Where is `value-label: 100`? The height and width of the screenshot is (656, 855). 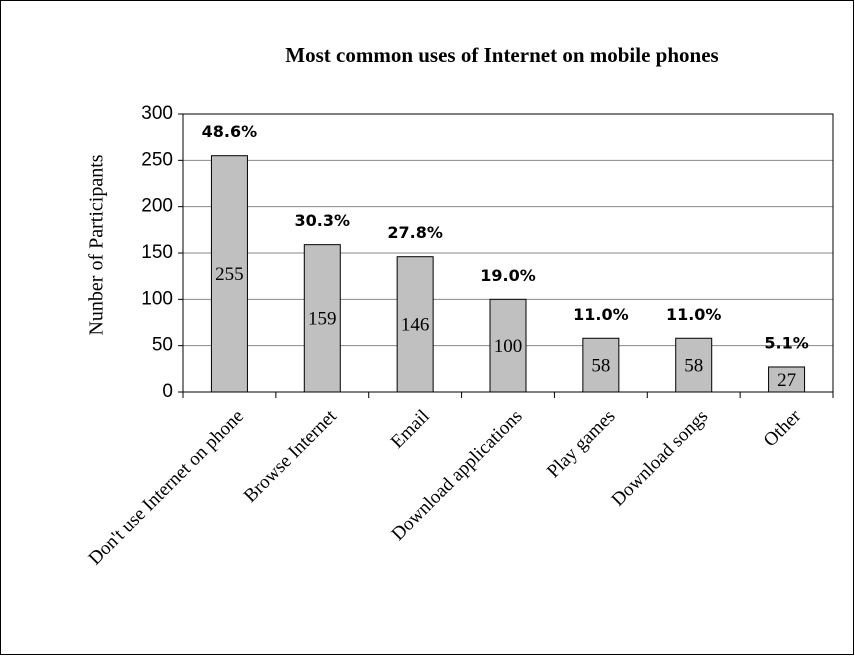
value-label: 100 is located at coordinates (508, 346).